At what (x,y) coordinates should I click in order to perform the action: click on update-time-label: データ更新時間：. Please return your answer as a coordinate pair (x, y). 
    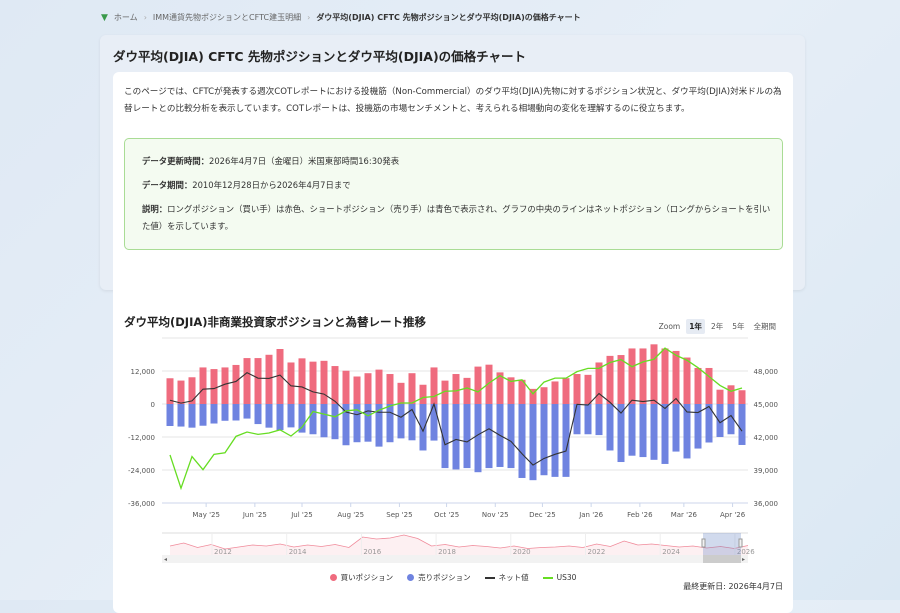
    Looking at the image, I should click on (175, 161).